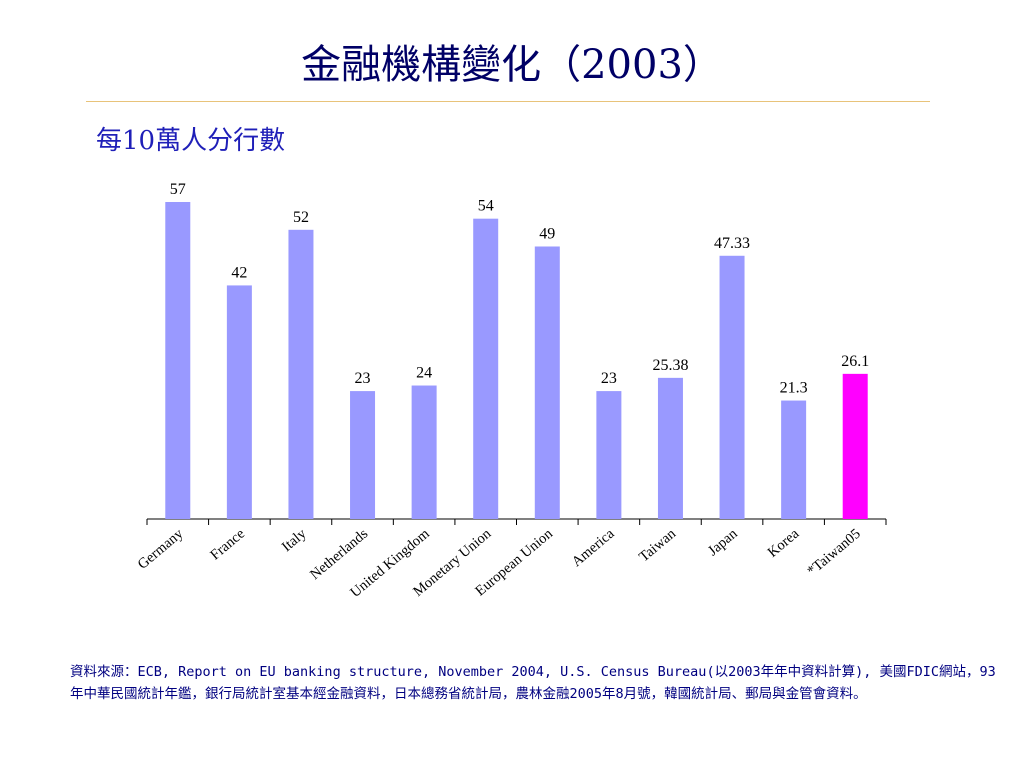 Image resolution: width=1024 pixels, height=768 pixels. I want to click on data-label: 47.33, so click(732, 243).